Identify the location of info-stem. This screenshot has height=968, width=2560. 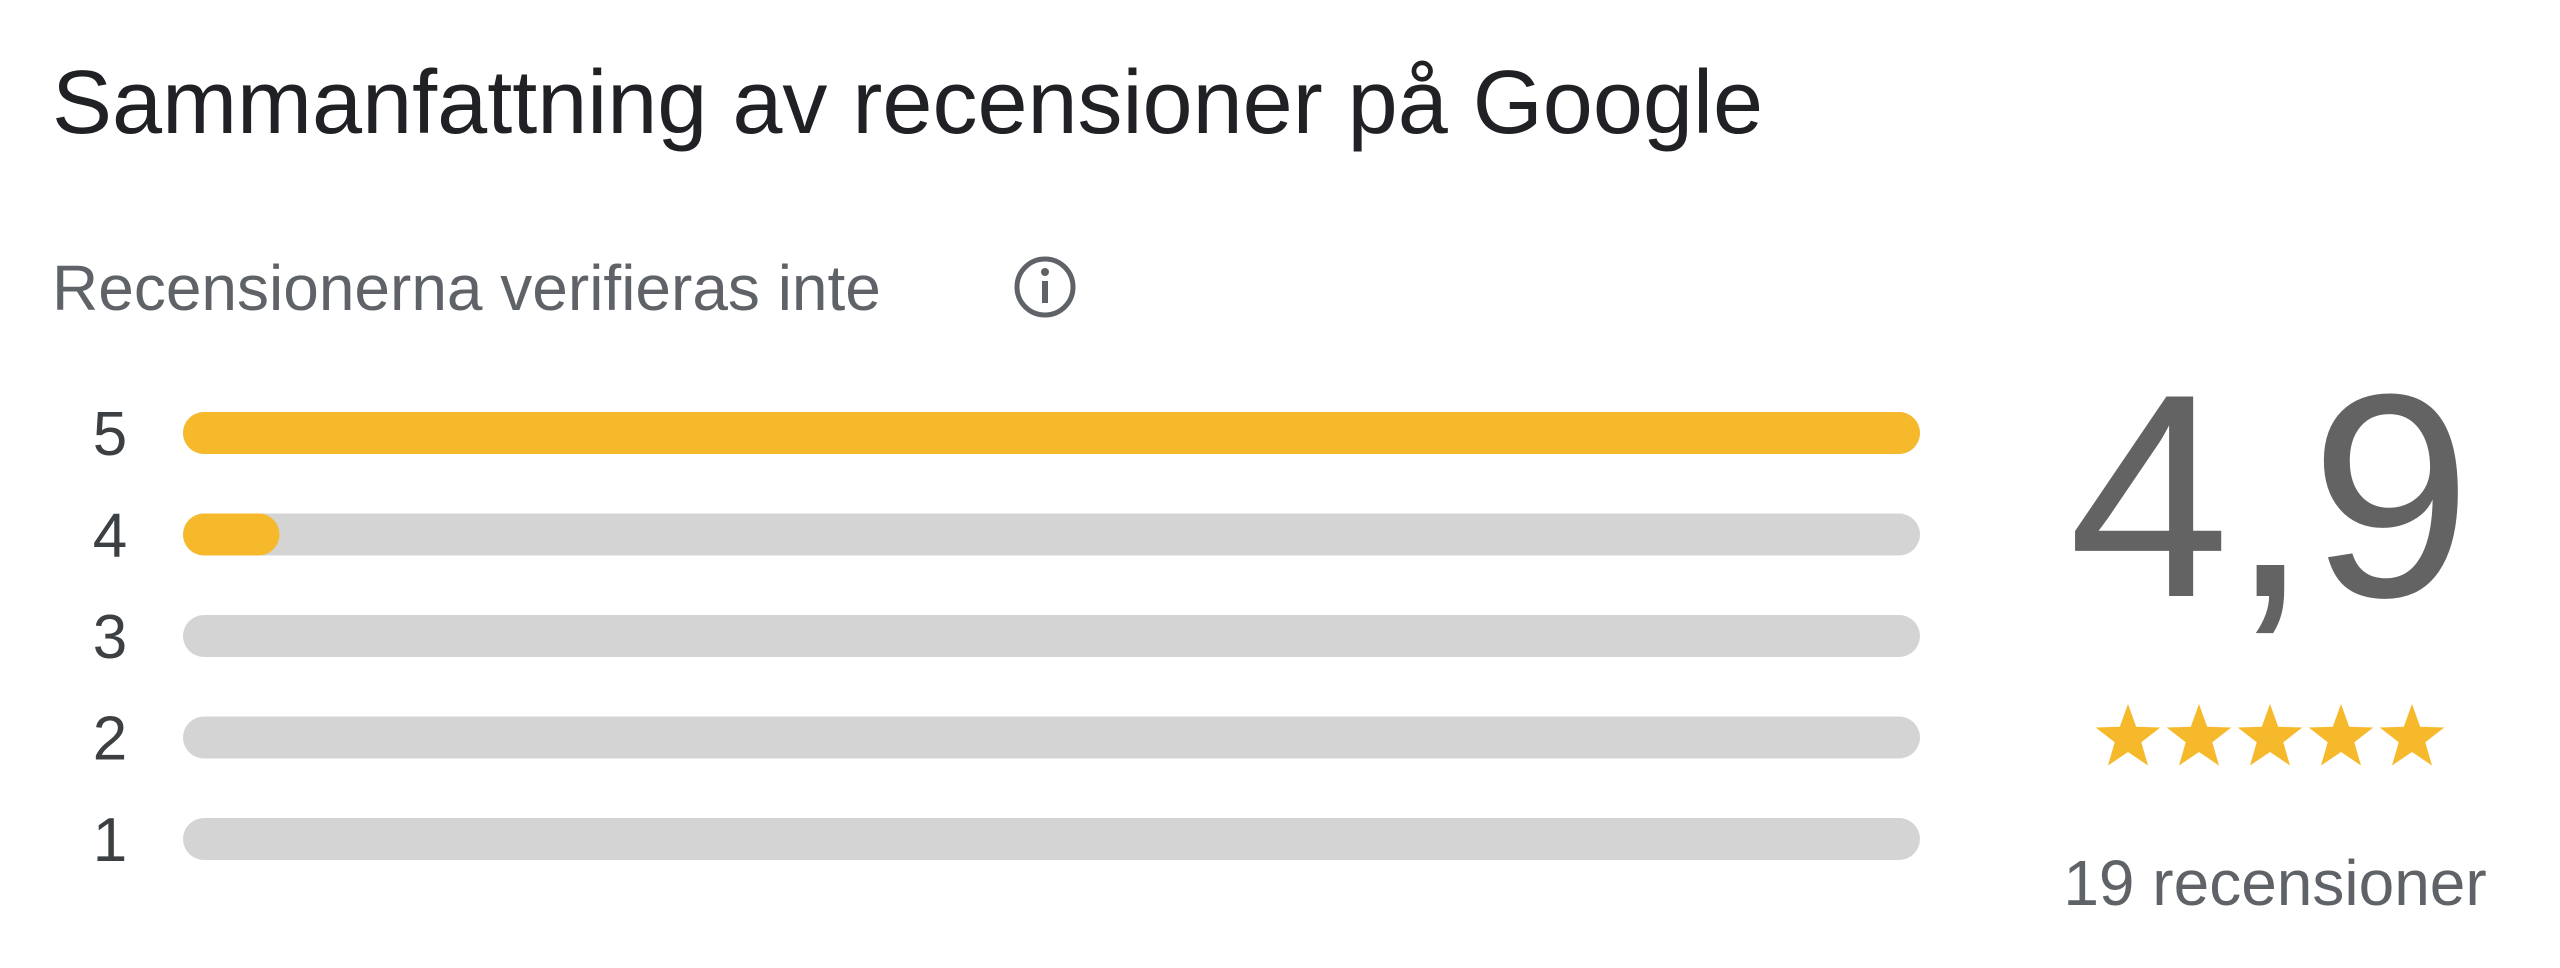
(1045, 292).